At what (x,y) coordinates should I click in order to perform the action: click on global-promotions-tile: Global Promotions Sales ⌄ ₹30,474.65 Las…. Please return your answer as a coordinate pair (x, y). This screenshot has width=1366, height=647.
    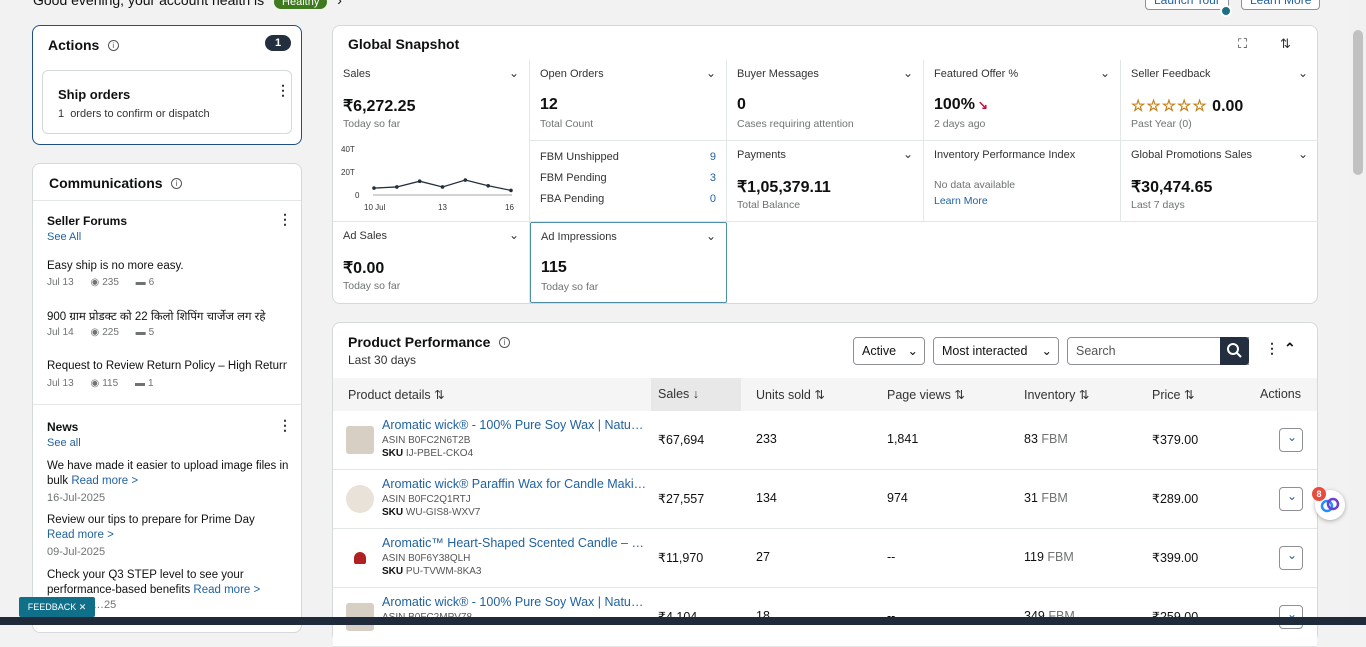
    Looking at the image, I should click on (1219, 181).